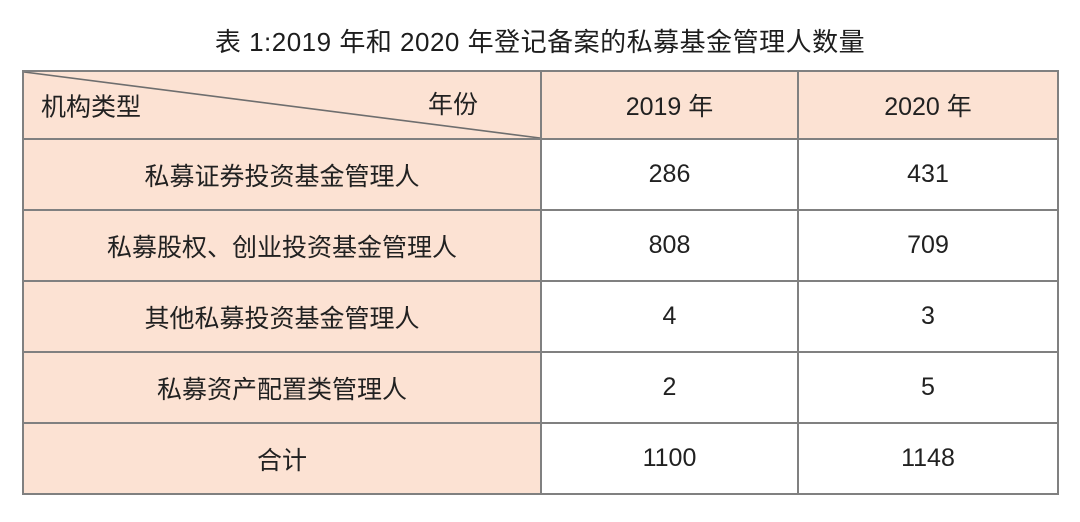 The image size is (1080, 522). What do you see at coordinates (669, 105) in the screenshot?
I see `column-header-2019: 2019 年` at bounding box center [669, 105].